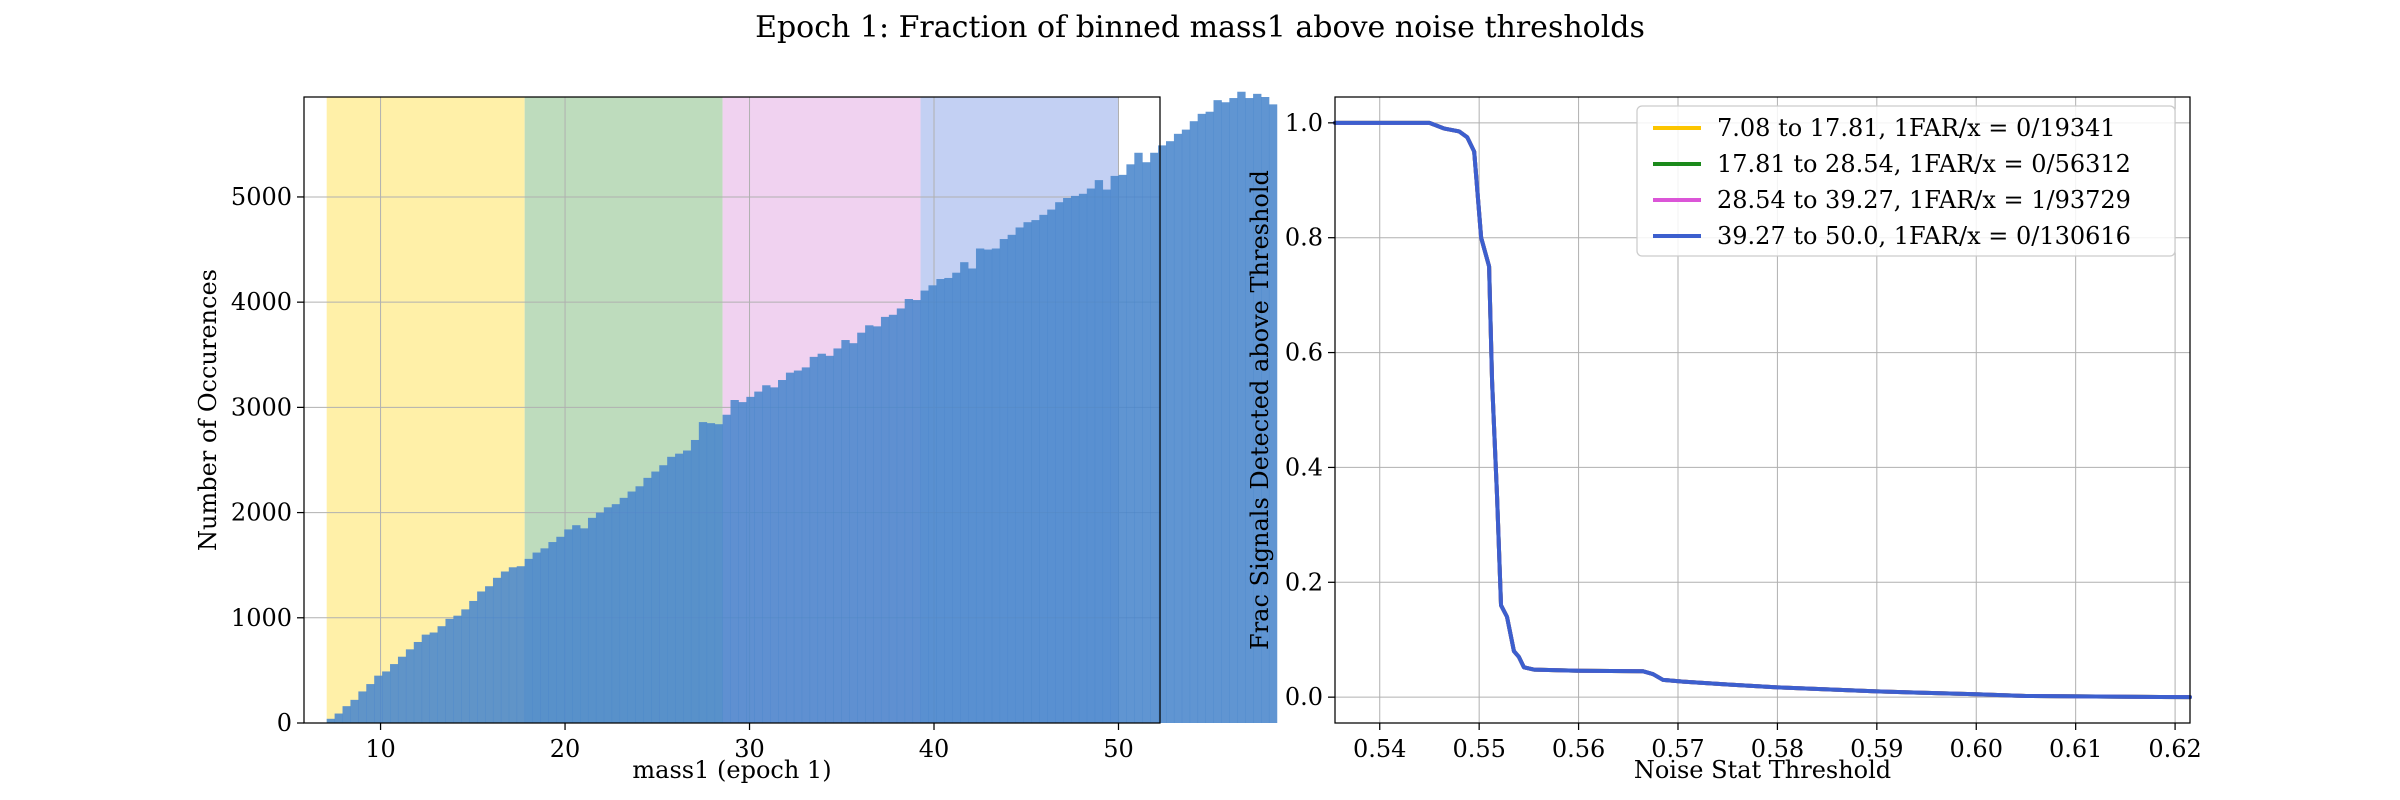 The height and width of the screenshot is (800, 2400). What do you see at coordinates (1310, 410) in the screenshot?
I see `line-chart-y-ticks: 0.0 0.2 0.4 0.6 0.8 1.0` at bounding box center [1310, 410].